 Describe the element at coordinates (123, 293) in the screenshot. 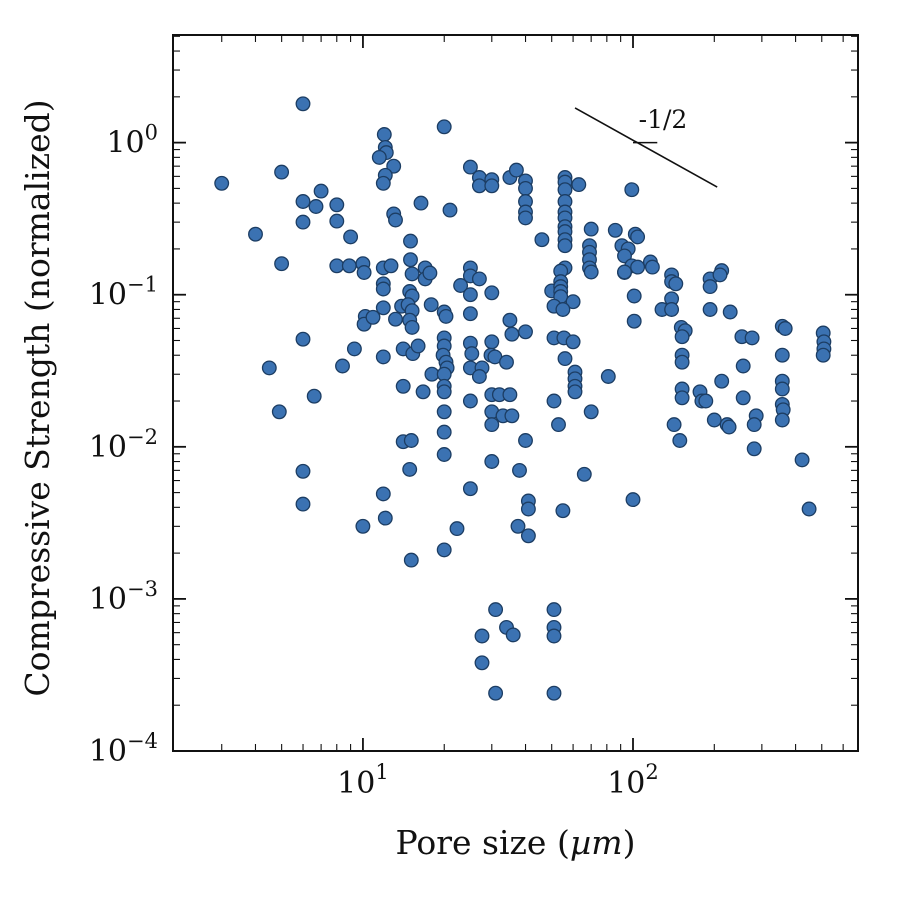

I see `y-tick-label: 10⁻¹` at that location.